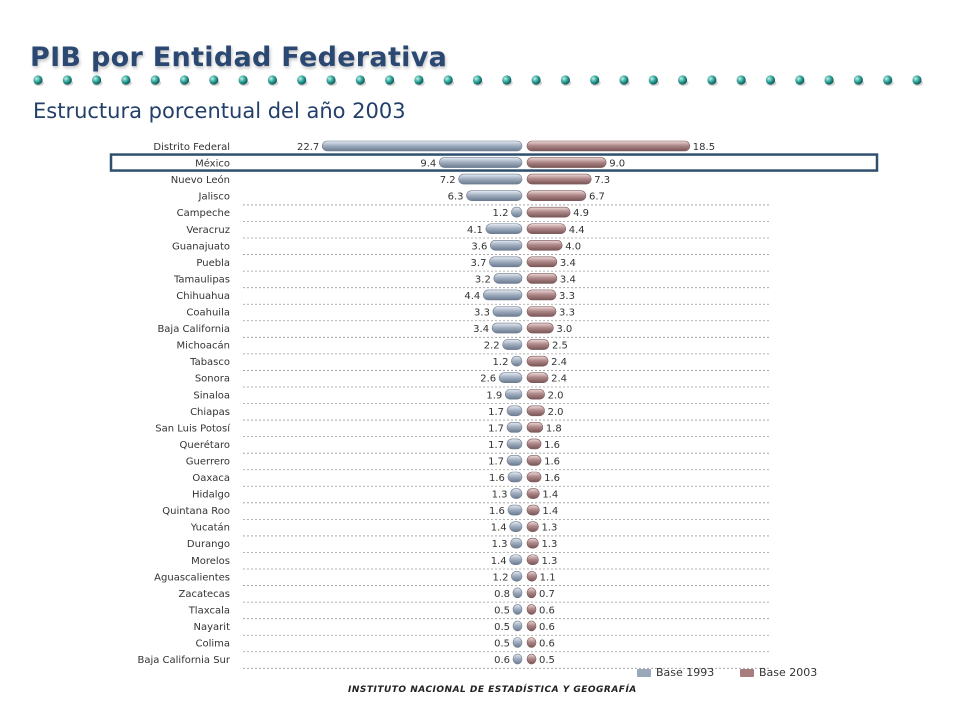 This screenshot has width=960, height=720. I want to click on value-label-2003: 7.3, so click(602, 180).